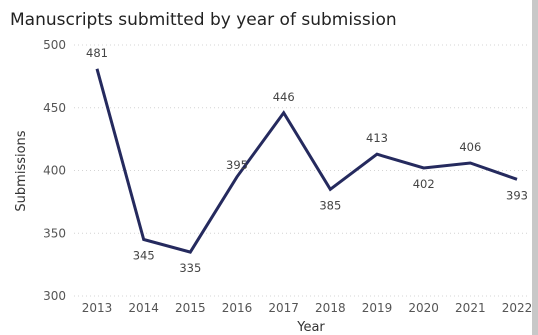 Image resolution: width=538 pixels, height=335 pixels. I want to click on data-label: 385, so click(330, 205).